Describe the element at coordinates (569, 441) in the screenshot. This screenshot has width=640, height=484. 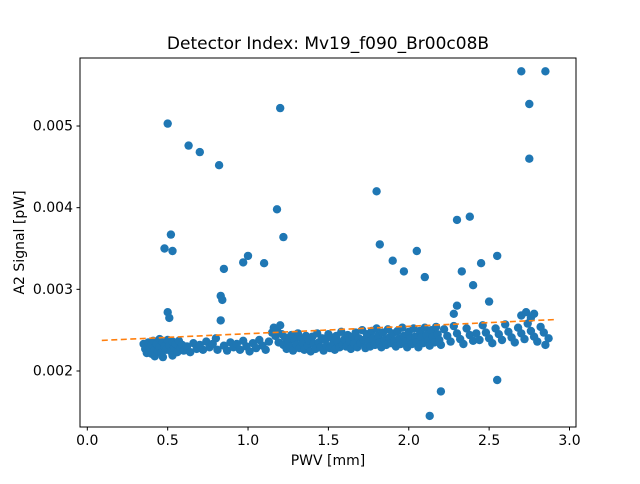
I see `x-tick-label: 3.0` at that location.